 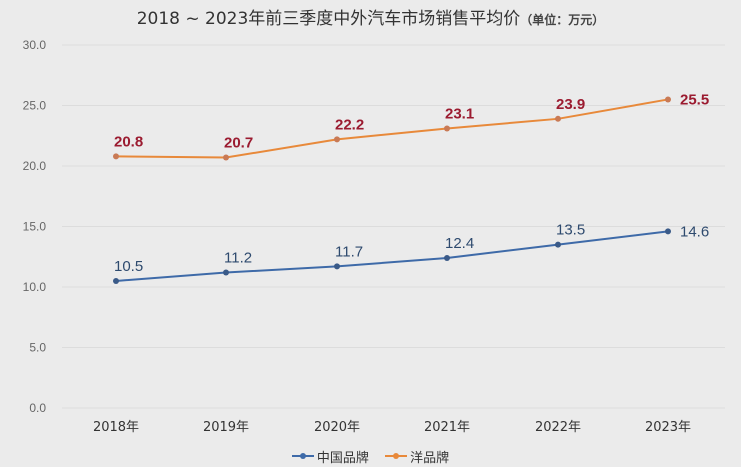 What do you see at coordinates (328, 19) in the screenshot?
I see `chart-title-main: 2018 ~ 2023年前三季度中外汽车市场销售平均价` at bounding box center [328, 19].